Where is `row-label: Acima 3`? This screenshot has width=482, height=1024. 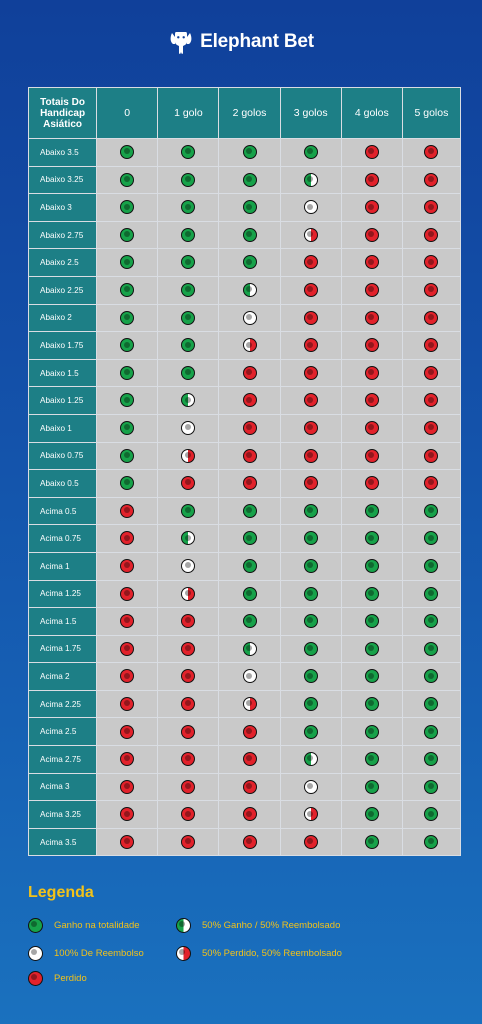
row-label: Acima 3 is located at coordinates (62, 787).